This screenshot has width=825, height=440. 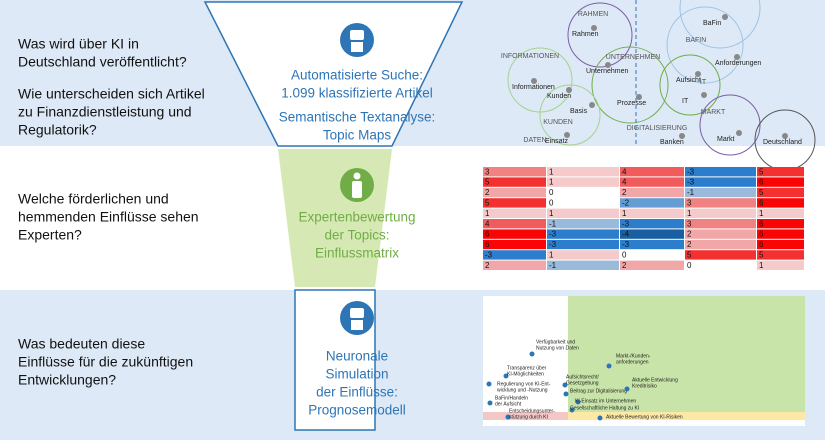 I want to click on funnel-line: Prognosemodell, so click(x=357, y=410).